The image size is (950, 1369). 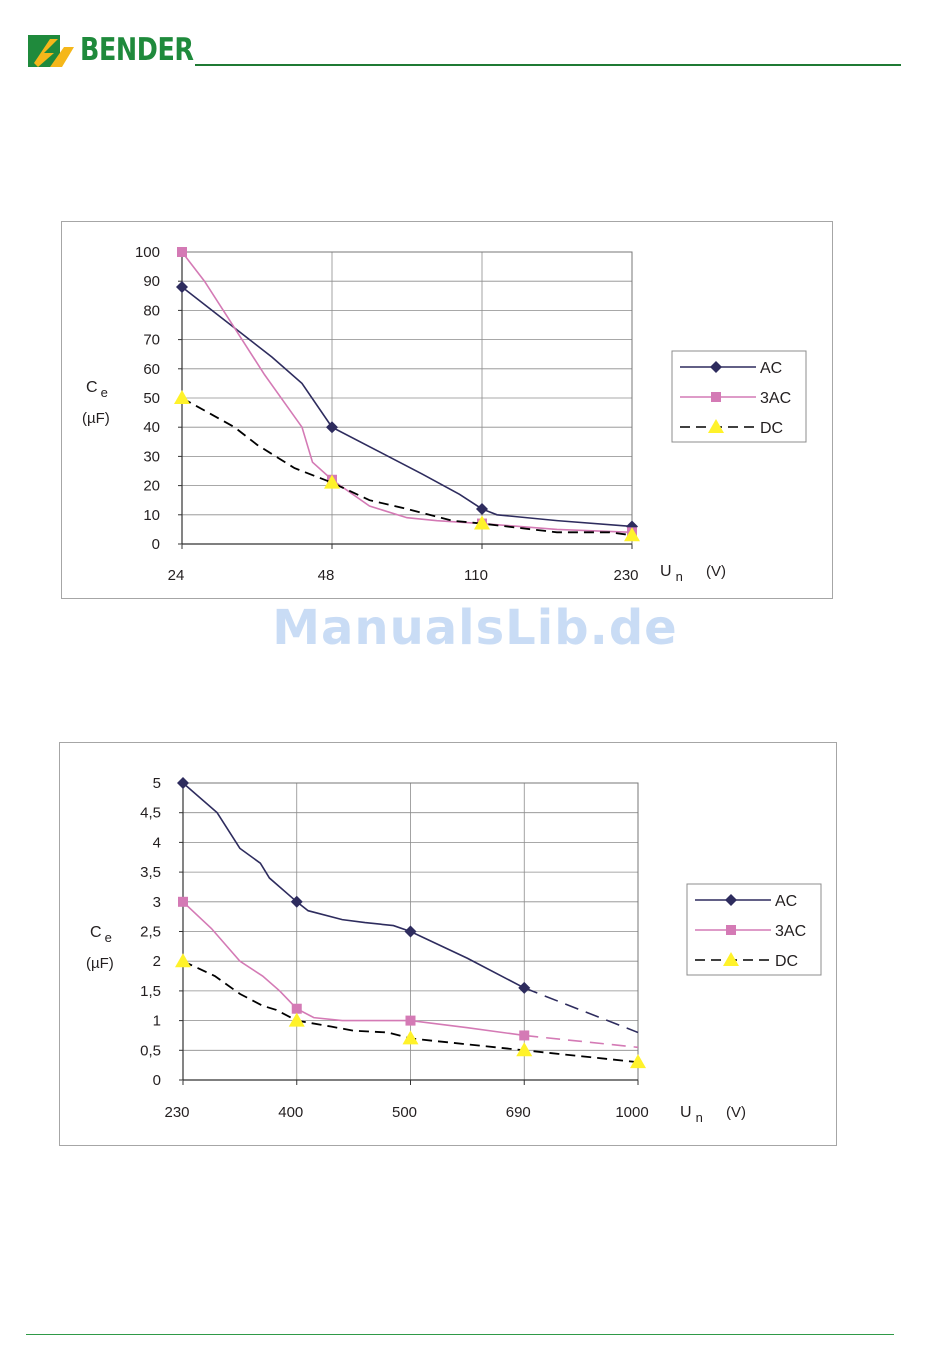 What do you see at coordinates (353, 885) in the screenshot?
I see `chart-2-series-ac-line` at bounding box center [353, 885].